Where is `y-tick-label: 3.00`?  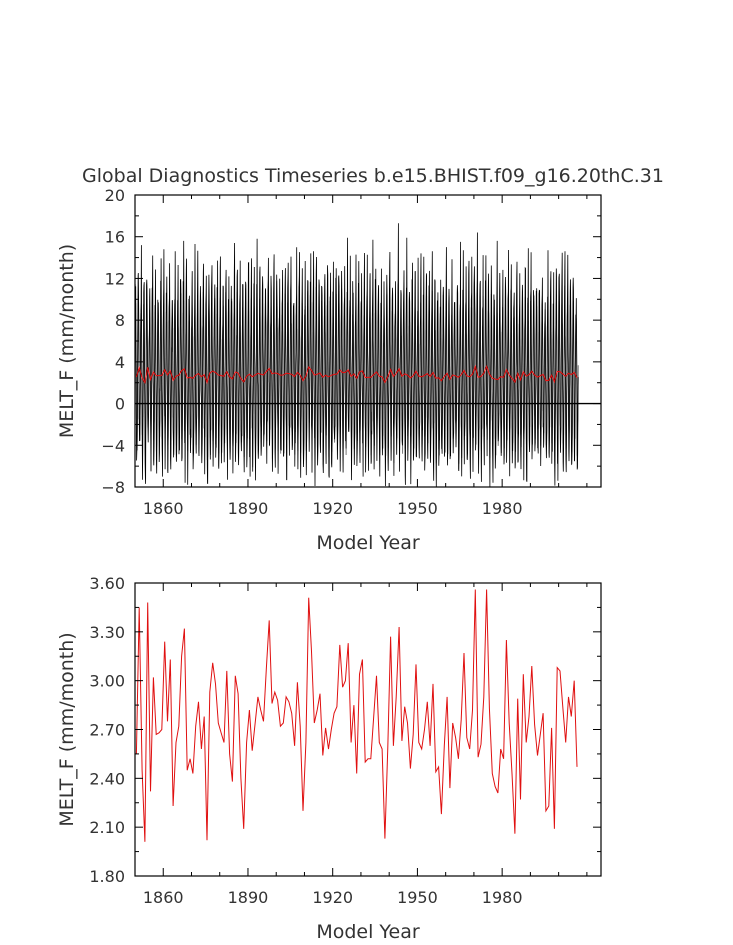 y-tick-label: 3.00 is located at coordinates (107, 681).